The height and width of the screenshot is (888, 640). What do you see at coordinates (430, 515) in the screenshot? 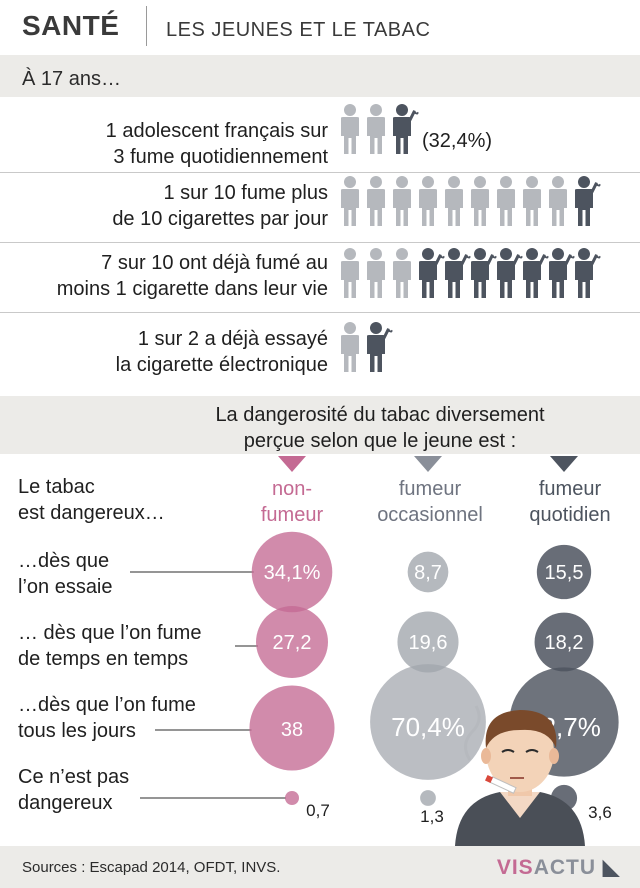
I see `column-head-line2: occasionnel` at bounding box center [430, 515].